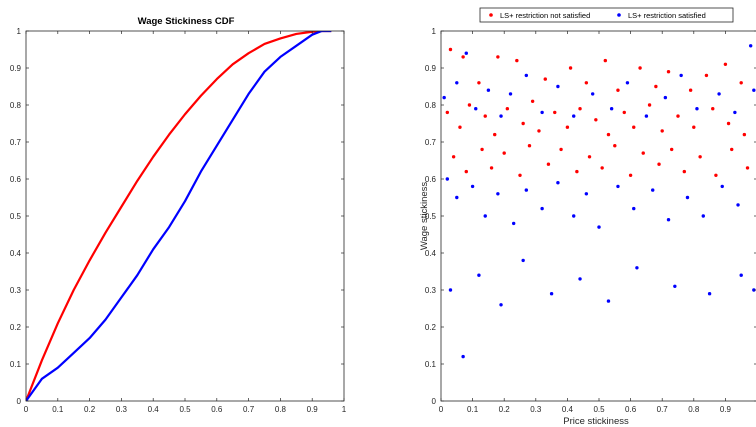  What do you see at coordinates (431, 142) in the screenshot?
I see `y-tick-label: 0.7` at bounding box center [431, 142].